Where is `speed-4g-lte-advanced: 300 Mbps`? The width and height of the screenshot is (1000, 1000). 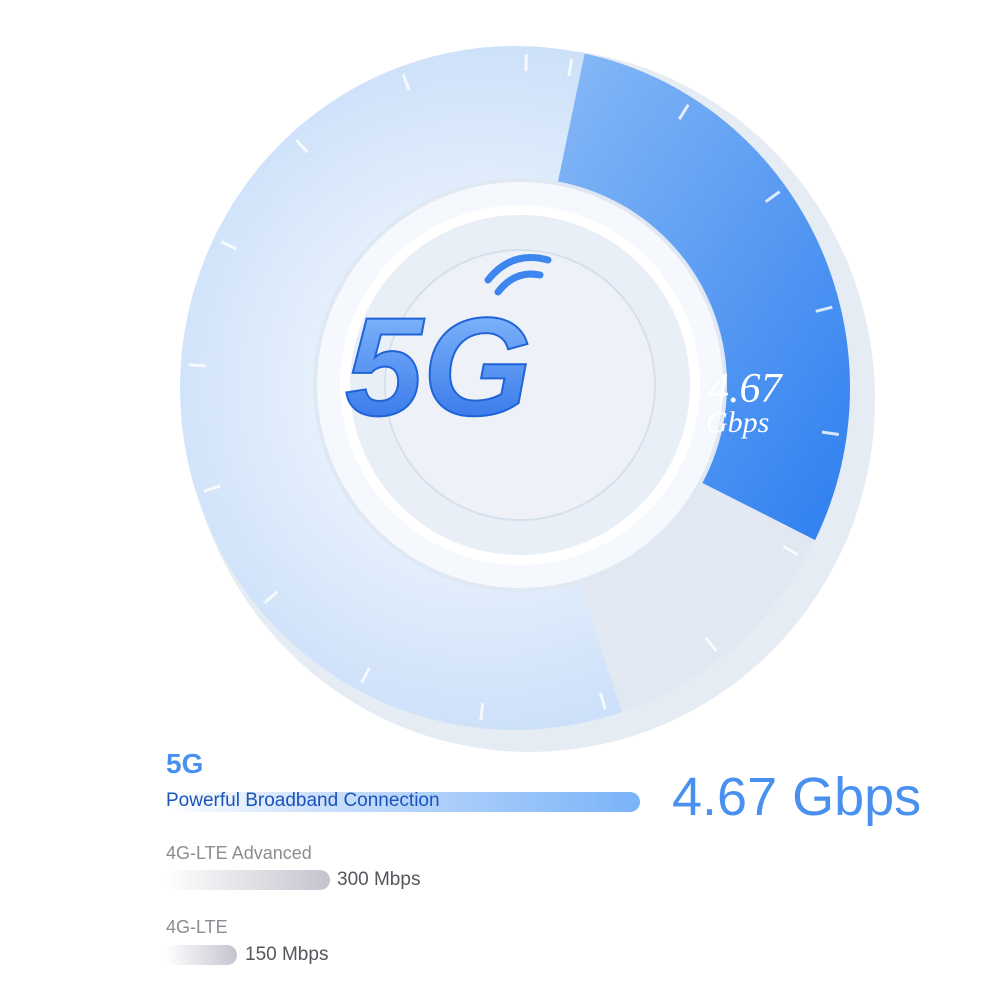
speed-4g-lte-advanced: 300 Mbps is located at coordinates (379, 879).